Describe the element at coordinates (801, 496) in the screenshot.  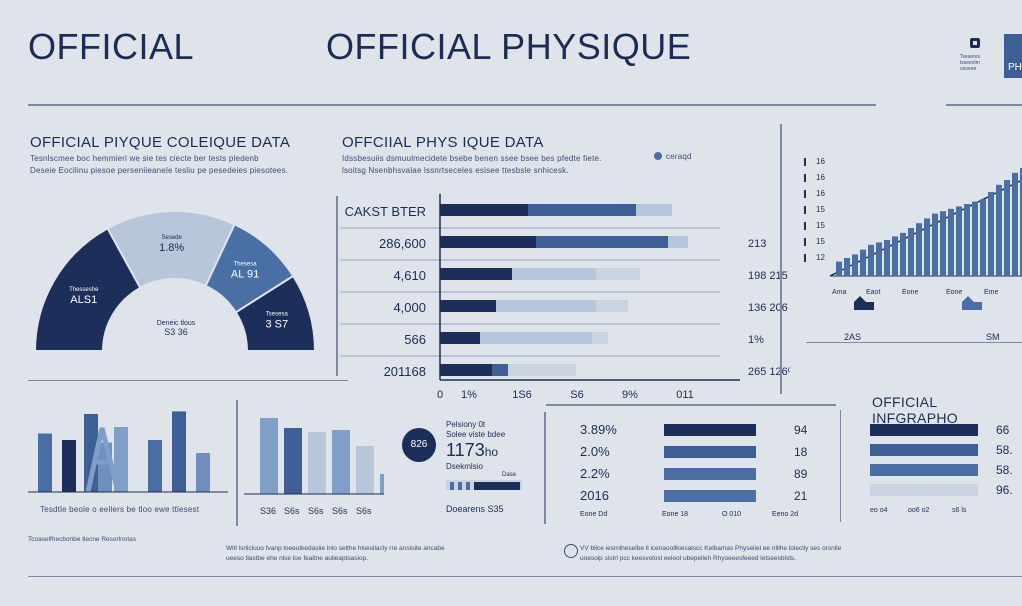
I see `hbar-d-value: 21` at that location.